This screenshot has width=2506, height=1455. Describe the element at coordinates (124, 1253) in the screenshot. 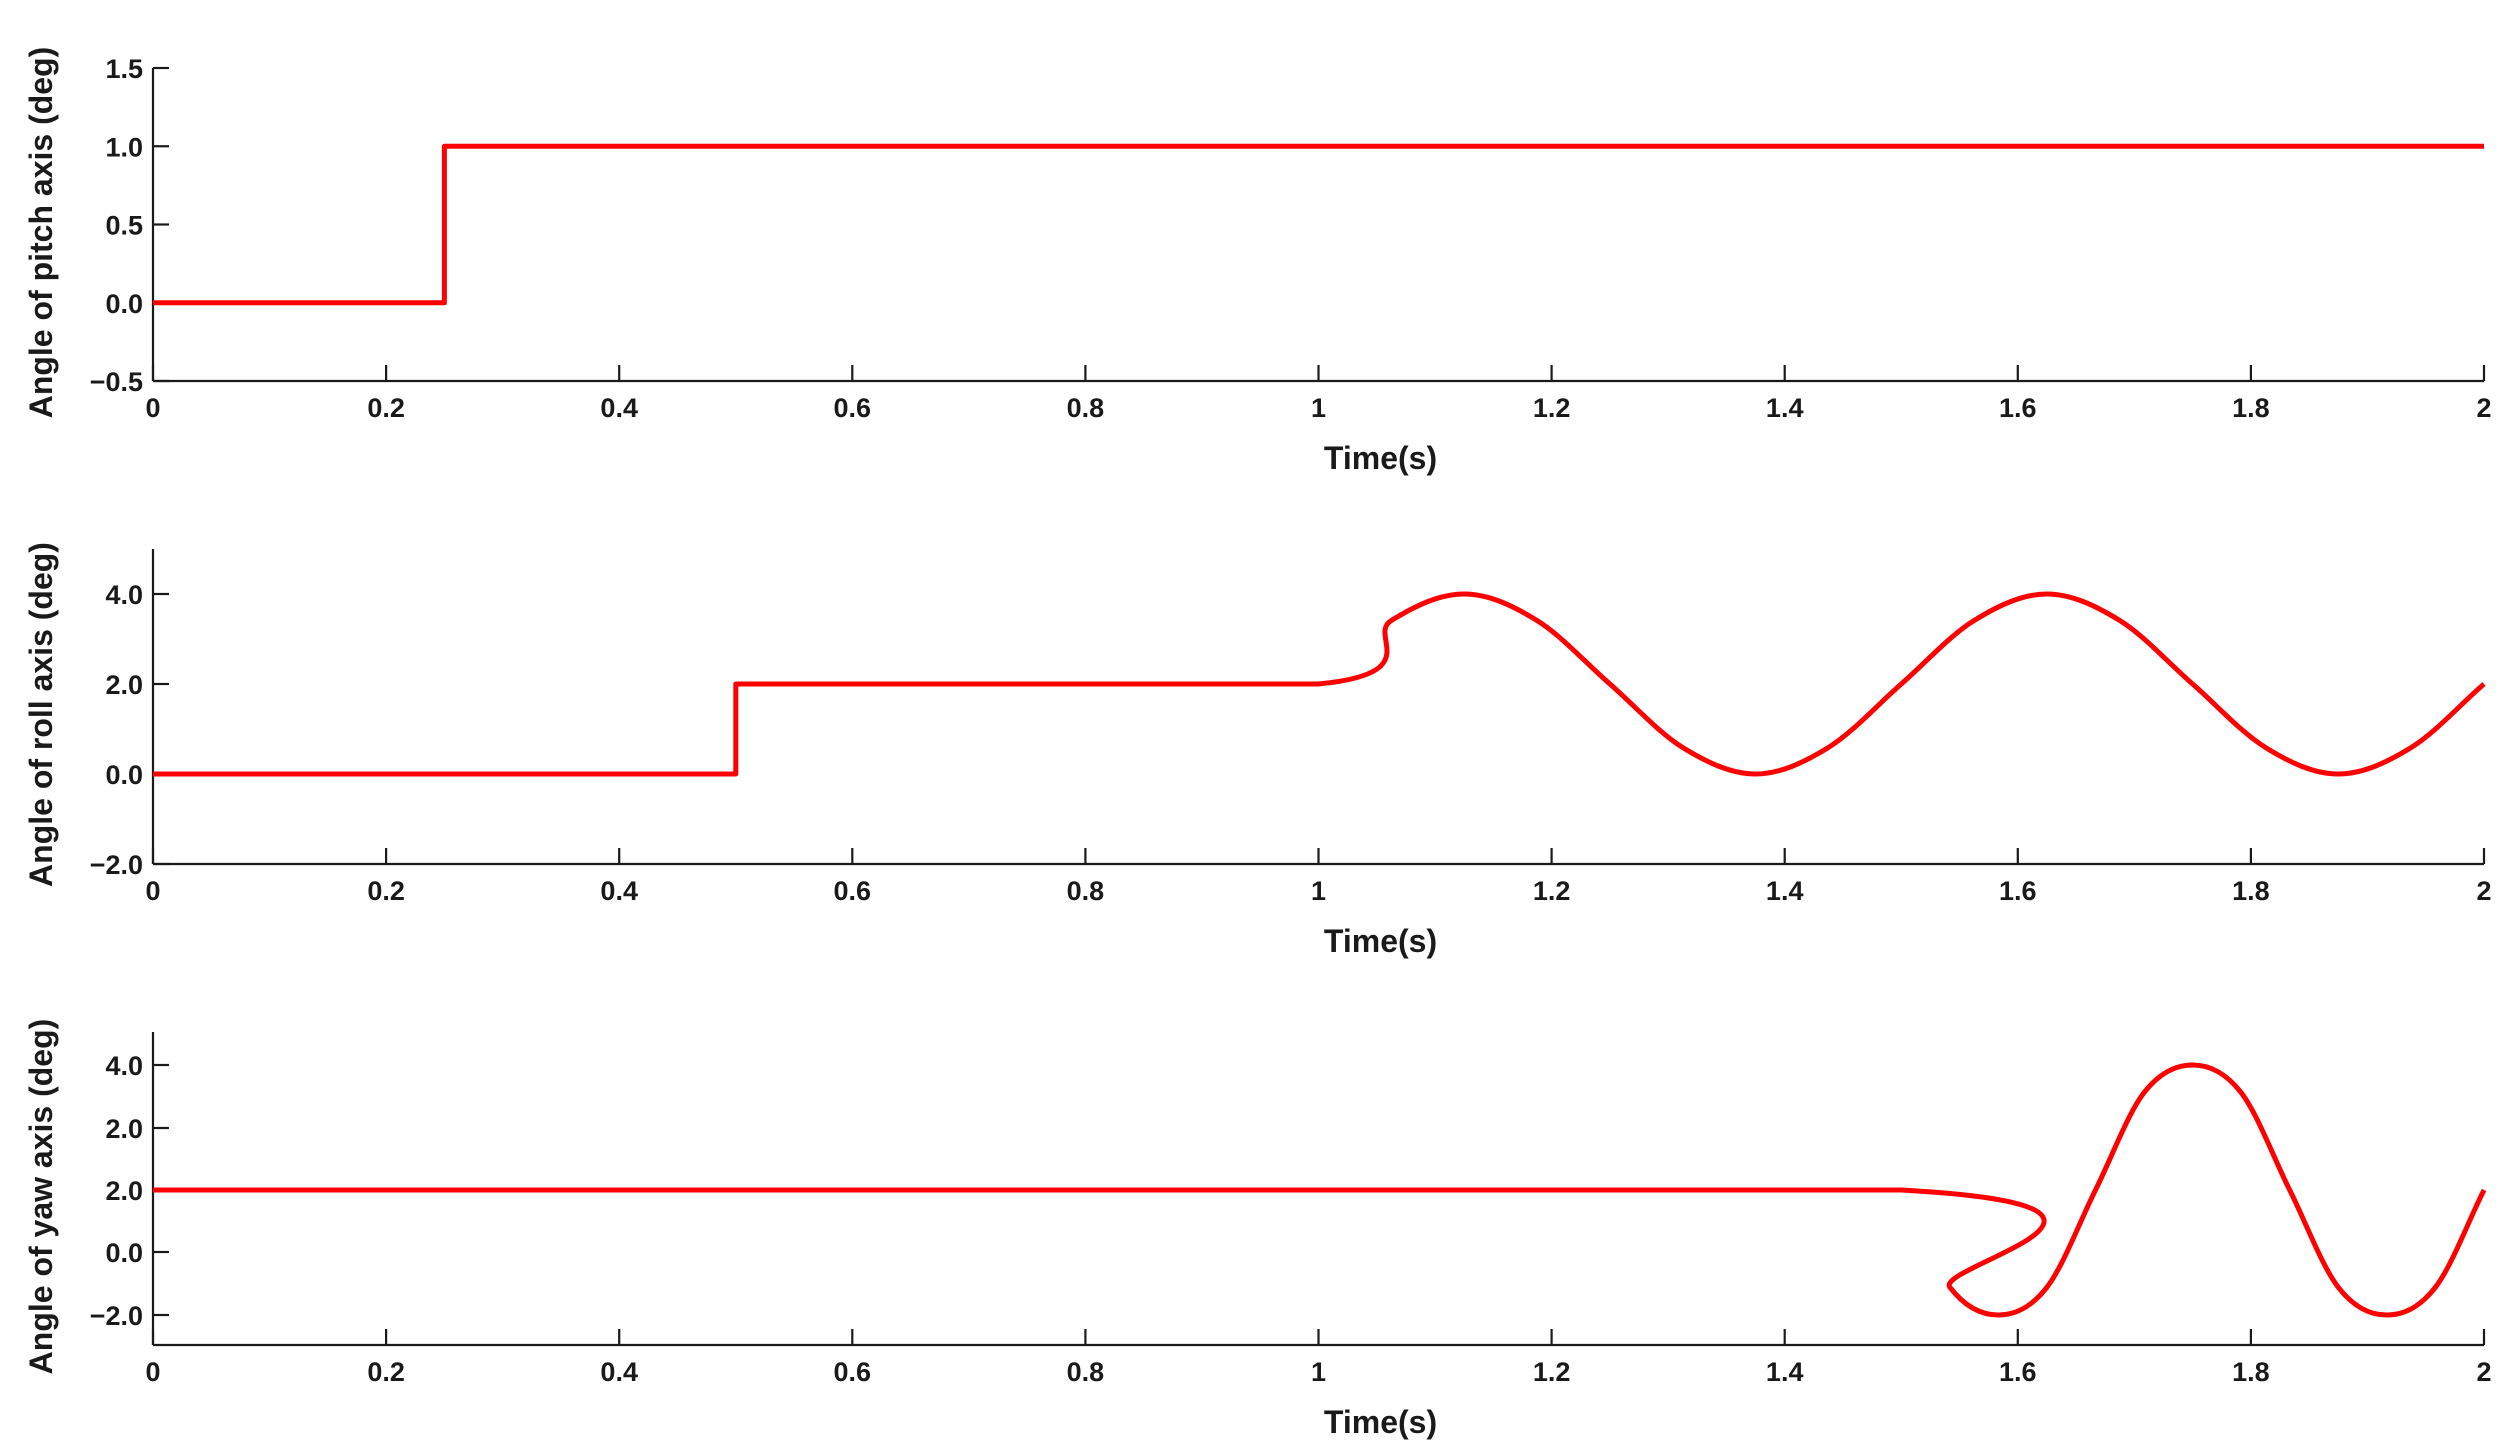

I see `yaw-y-tick-label: 0.0` at that location.